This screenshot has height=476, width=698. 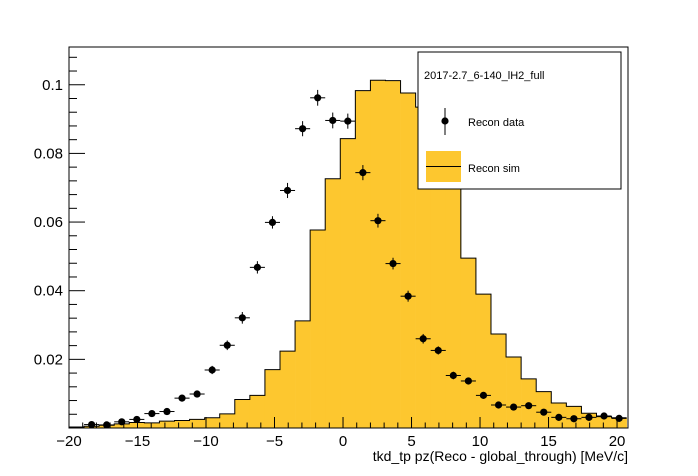 What do you see at coordinates (52, 85) in the screenshot?
I see `y-tick-label: 0.1` at bounding box center [52, 85].